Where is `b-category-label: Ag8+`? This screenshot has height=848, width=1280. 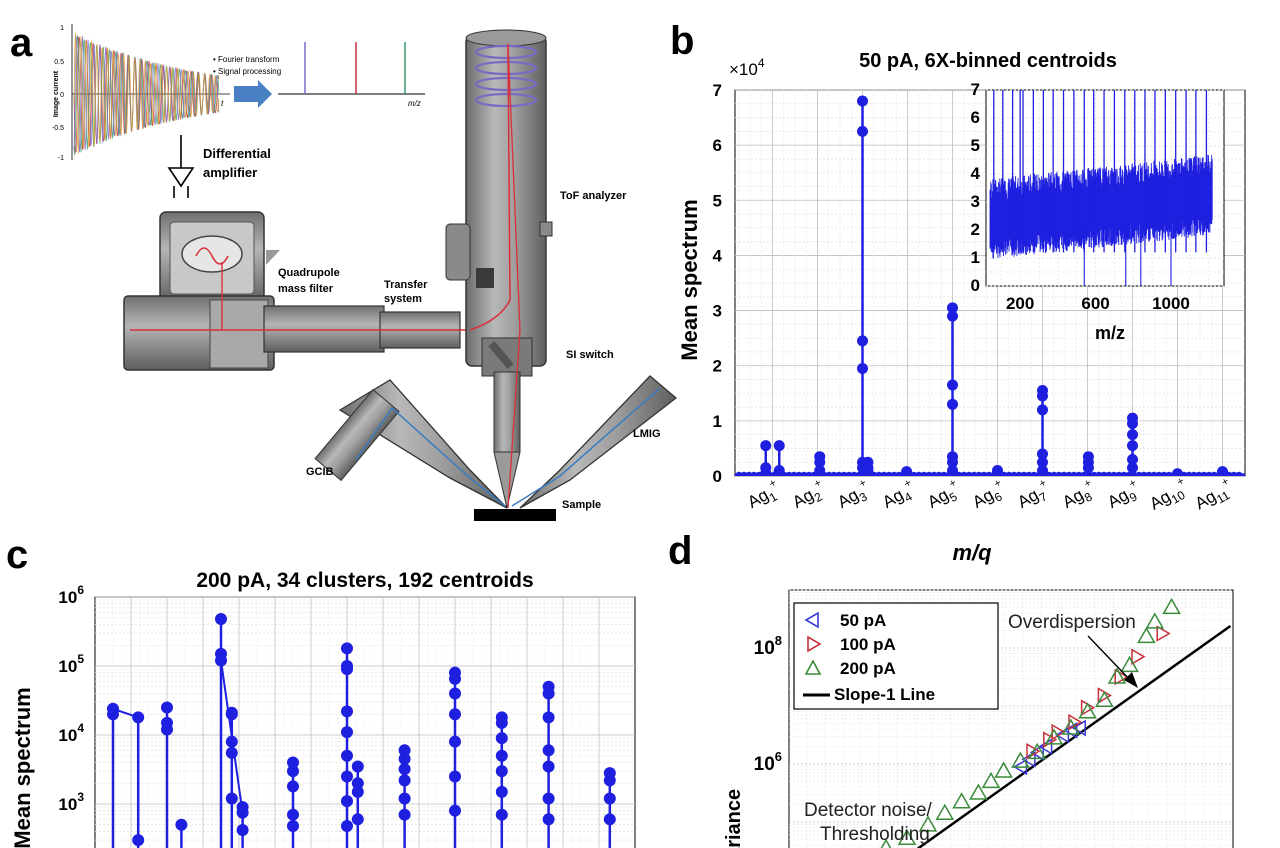 b-category-label: Ag8+ is located at coordinates (1079, 496).